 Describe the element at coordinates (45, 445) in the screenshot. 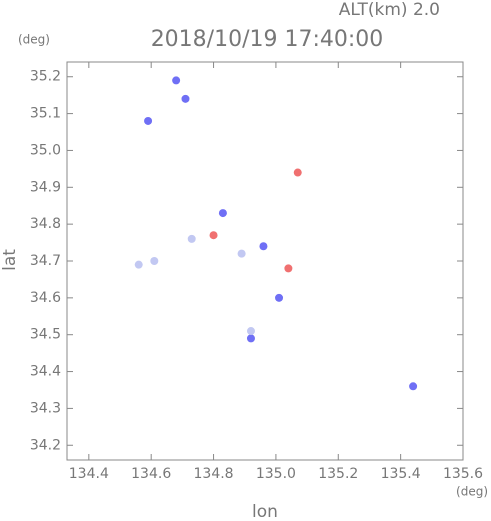

I see `y-tick-label: 34.2` at that location.